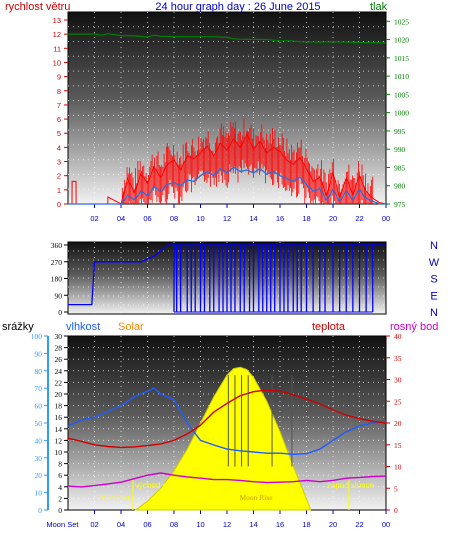 The height and width of the screenshot is (555, 456). I want to click on wind-x-tick-label: 02, so click(94, 218).